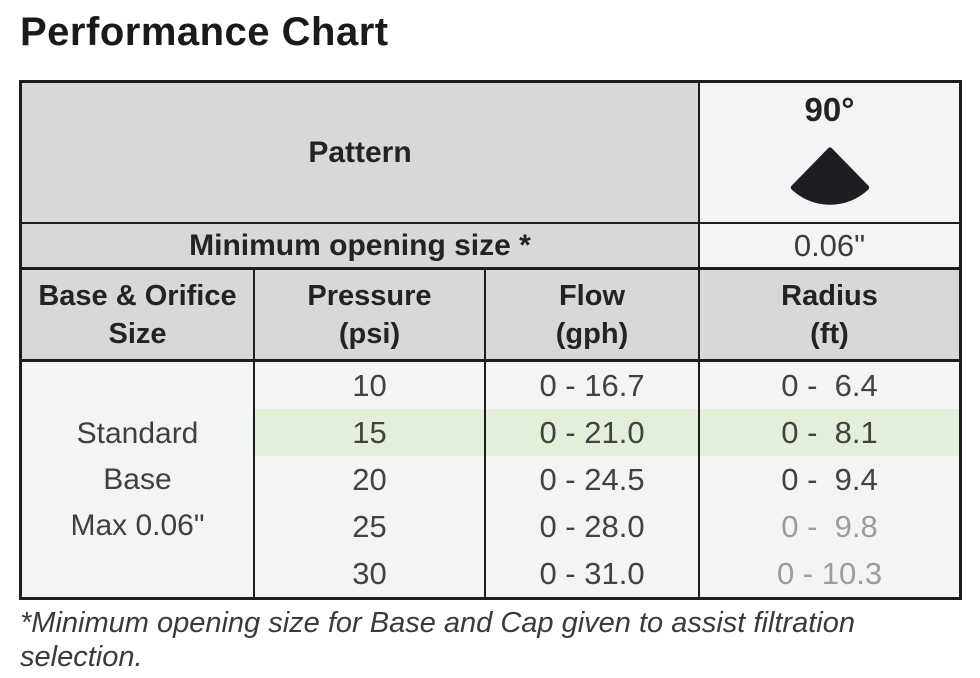 The image size is (980, 678). I want to click on header-line: Pressure, so click(369, 295).